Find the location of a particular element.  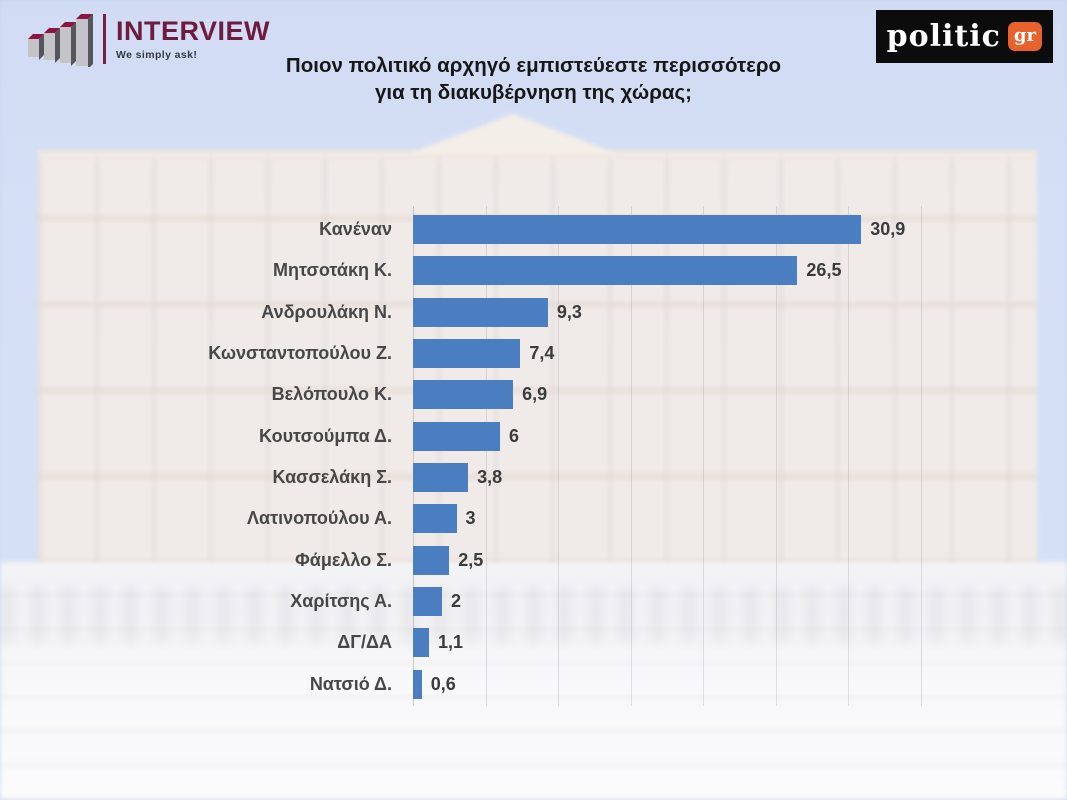

category-label: Κωνσταντοπούλου Ζ. is located at coordinates (300, 353).